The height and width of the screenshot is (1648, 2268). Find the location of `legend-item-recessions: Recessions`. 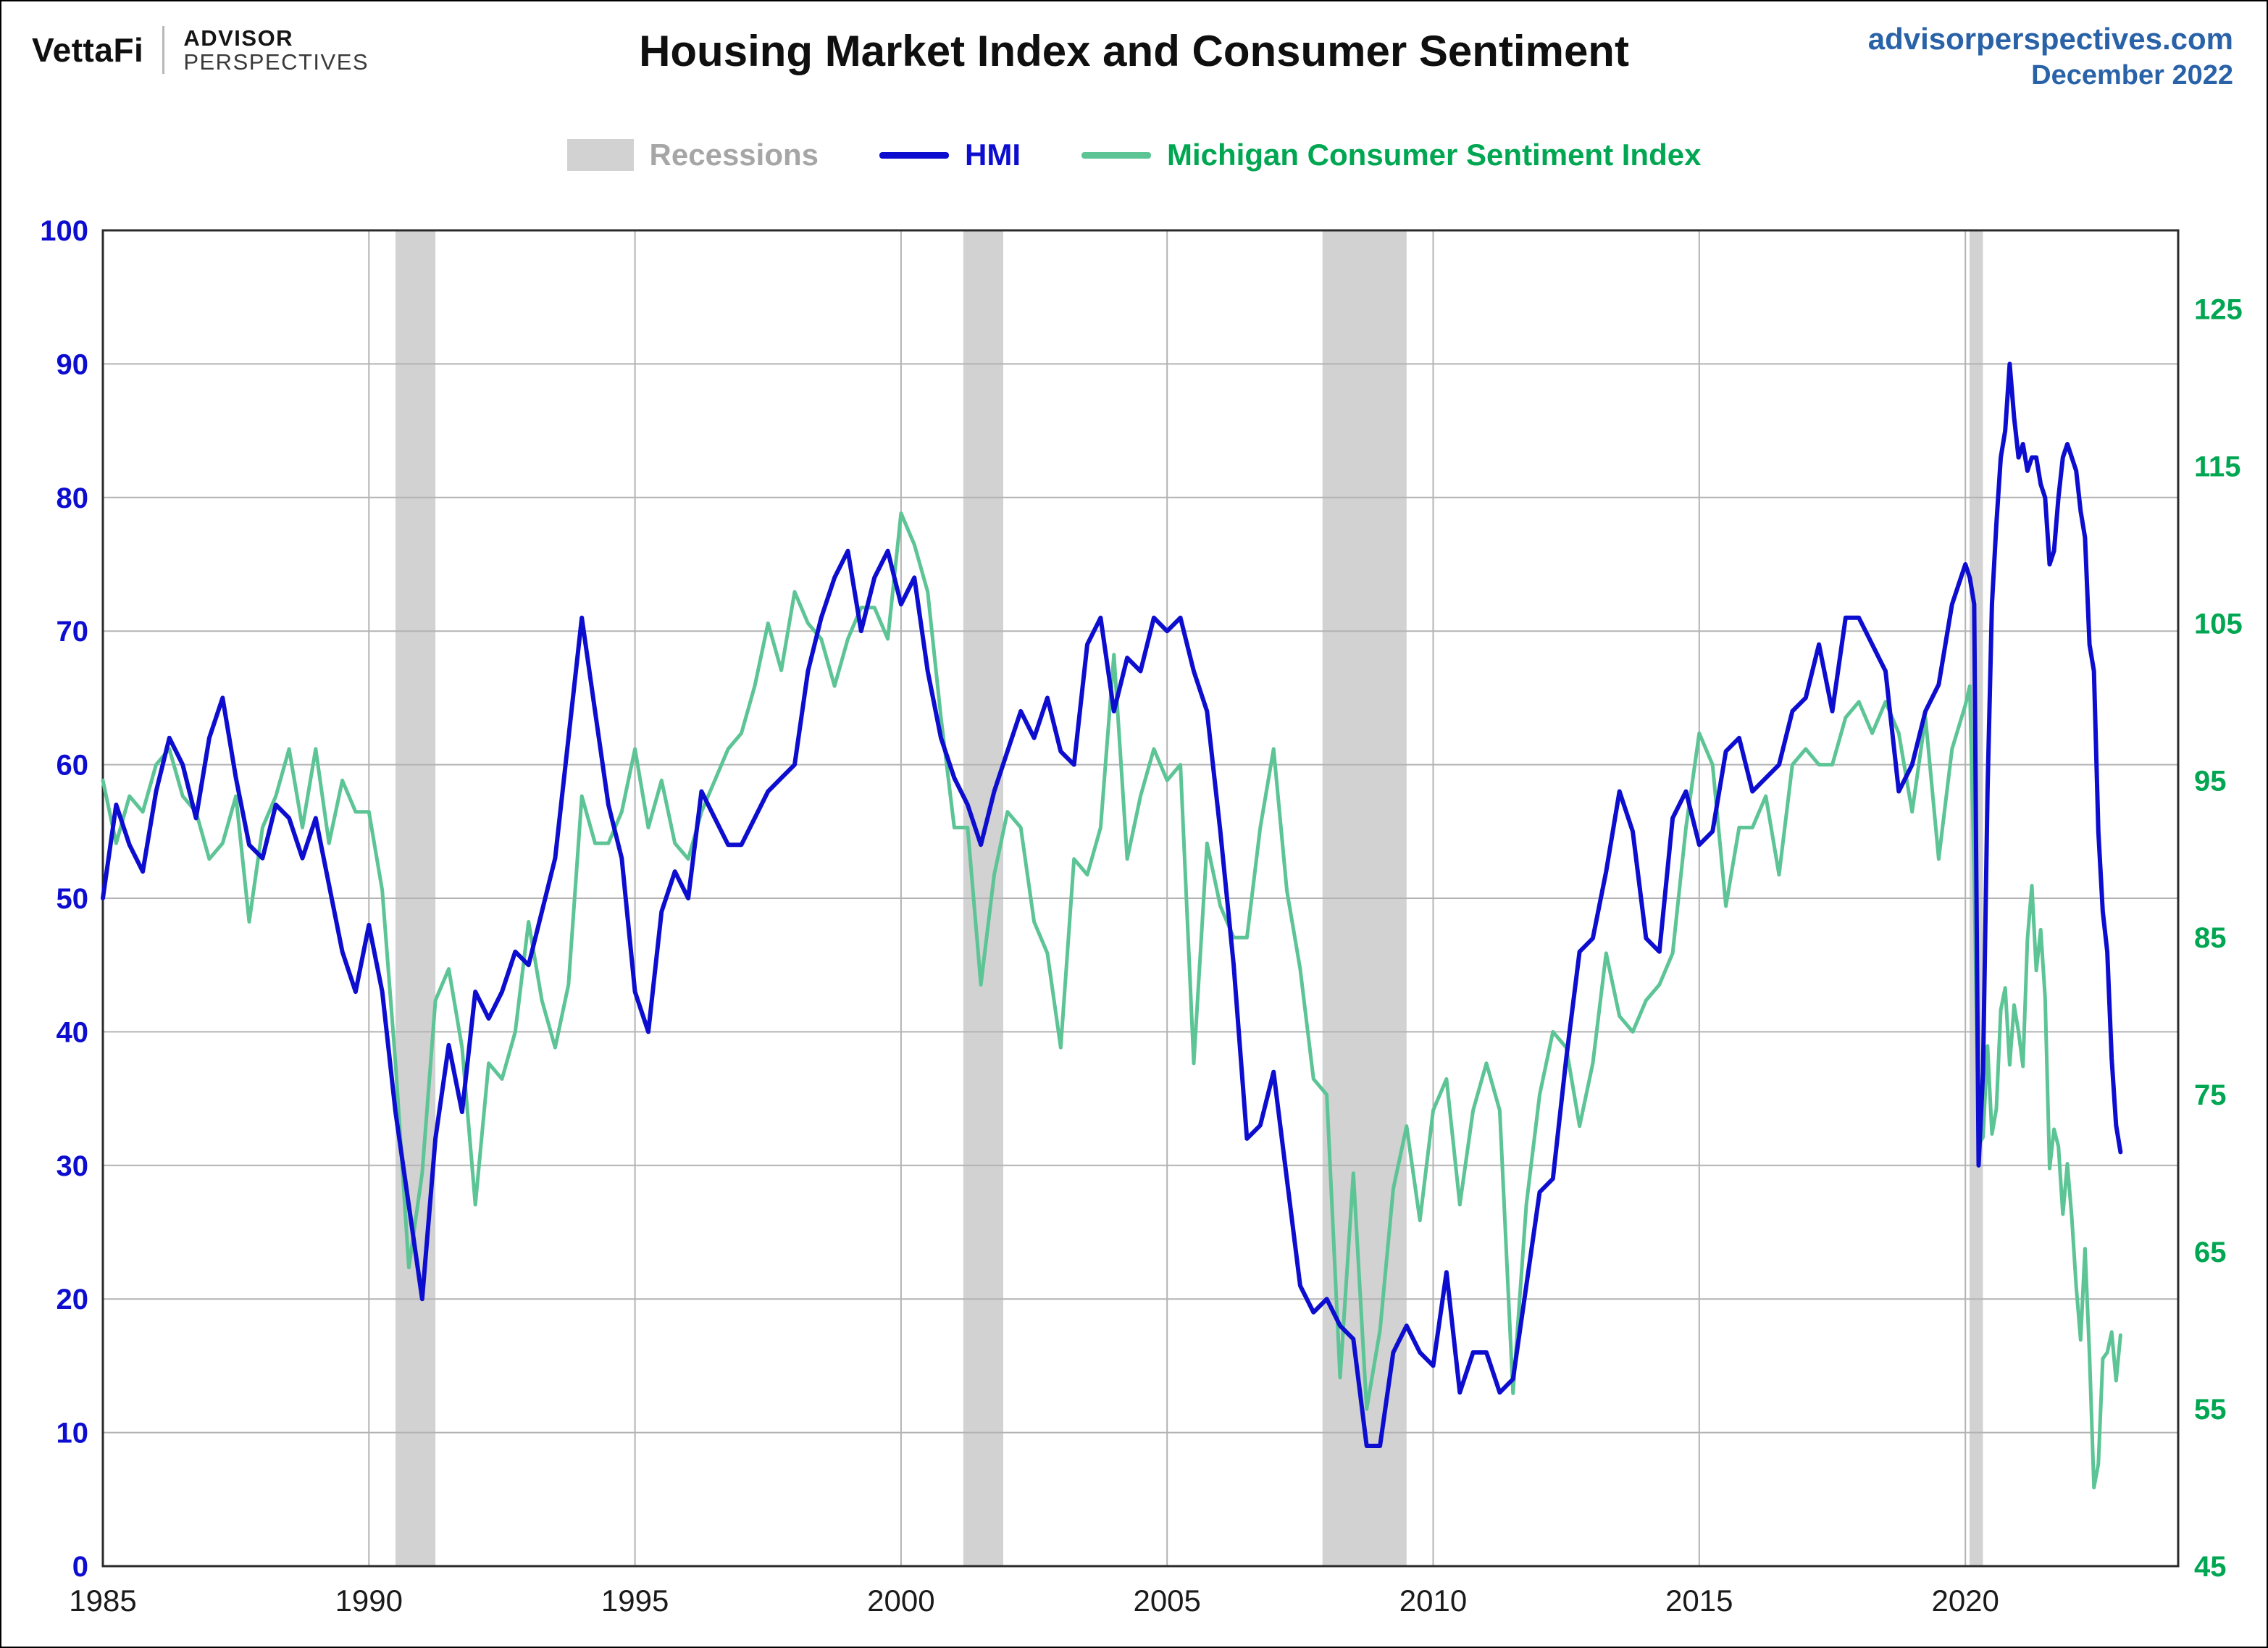

legend-item-recessions: Recessions is located at coordinates (693, 155).